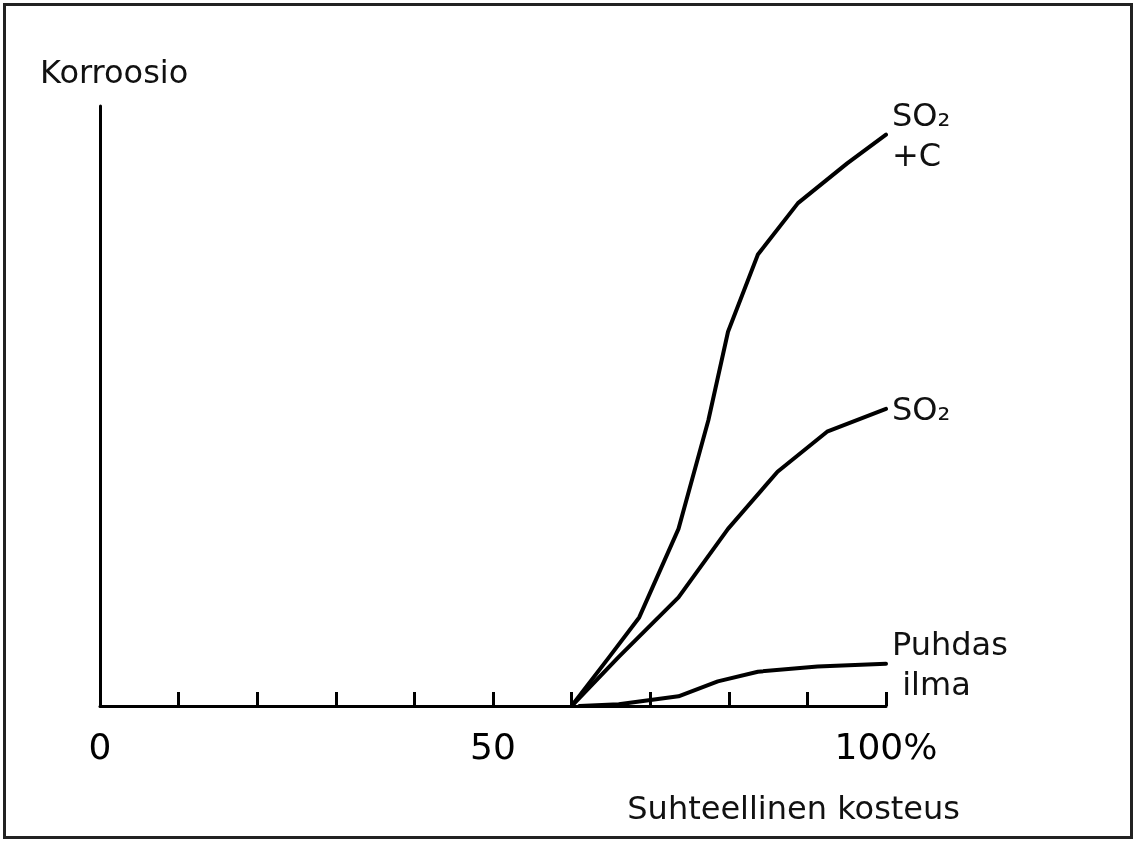 Image resolution: width=1136 pixels, height=842 pixels. What do you see at coordinates (921, 134) in the screenshot?
I see `series-label: SO₂+C` at bounding box center [921, 134].